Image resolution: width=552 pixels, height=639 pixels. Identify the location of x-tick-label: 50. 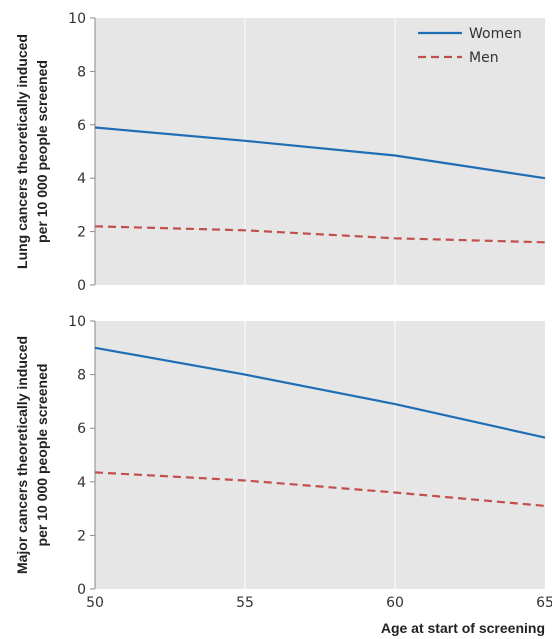
(95, 603).